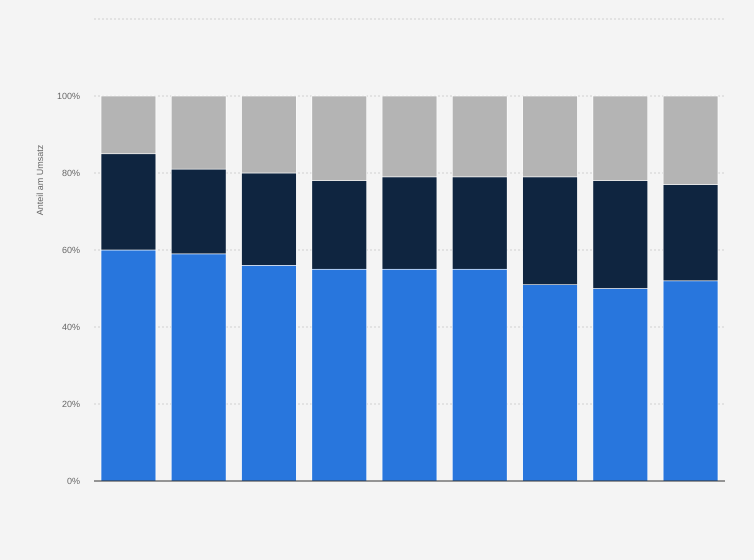  What do you see at coordinates (68, 95) in the screenshot?
I see `y-tick-label: 100%` at bounding box center [68, 95].